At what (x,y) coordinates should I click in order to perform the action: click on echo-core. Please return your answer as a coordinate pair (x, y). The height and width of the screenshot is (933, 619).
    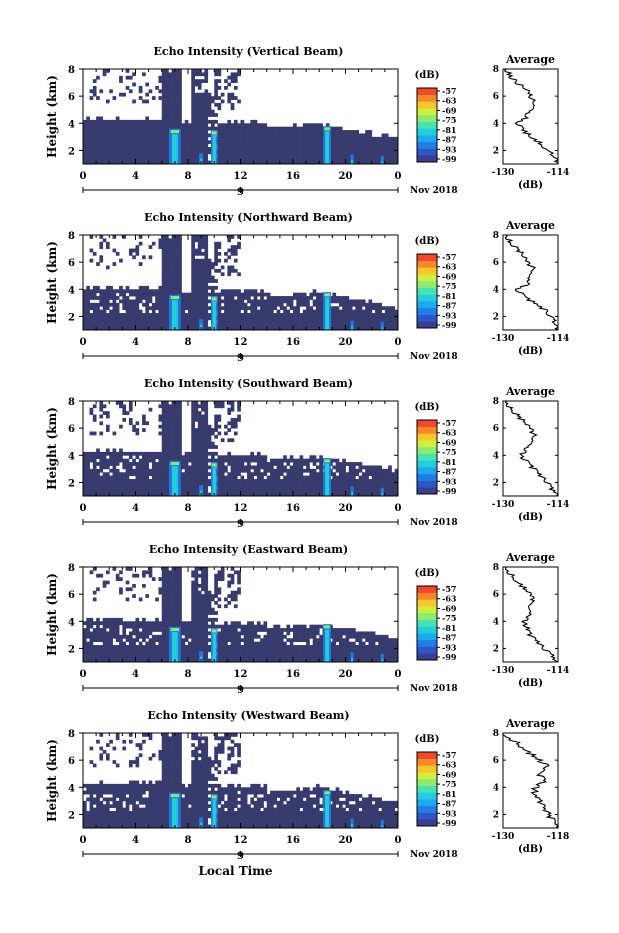
    Looking at the image, I should click on (175, 481).